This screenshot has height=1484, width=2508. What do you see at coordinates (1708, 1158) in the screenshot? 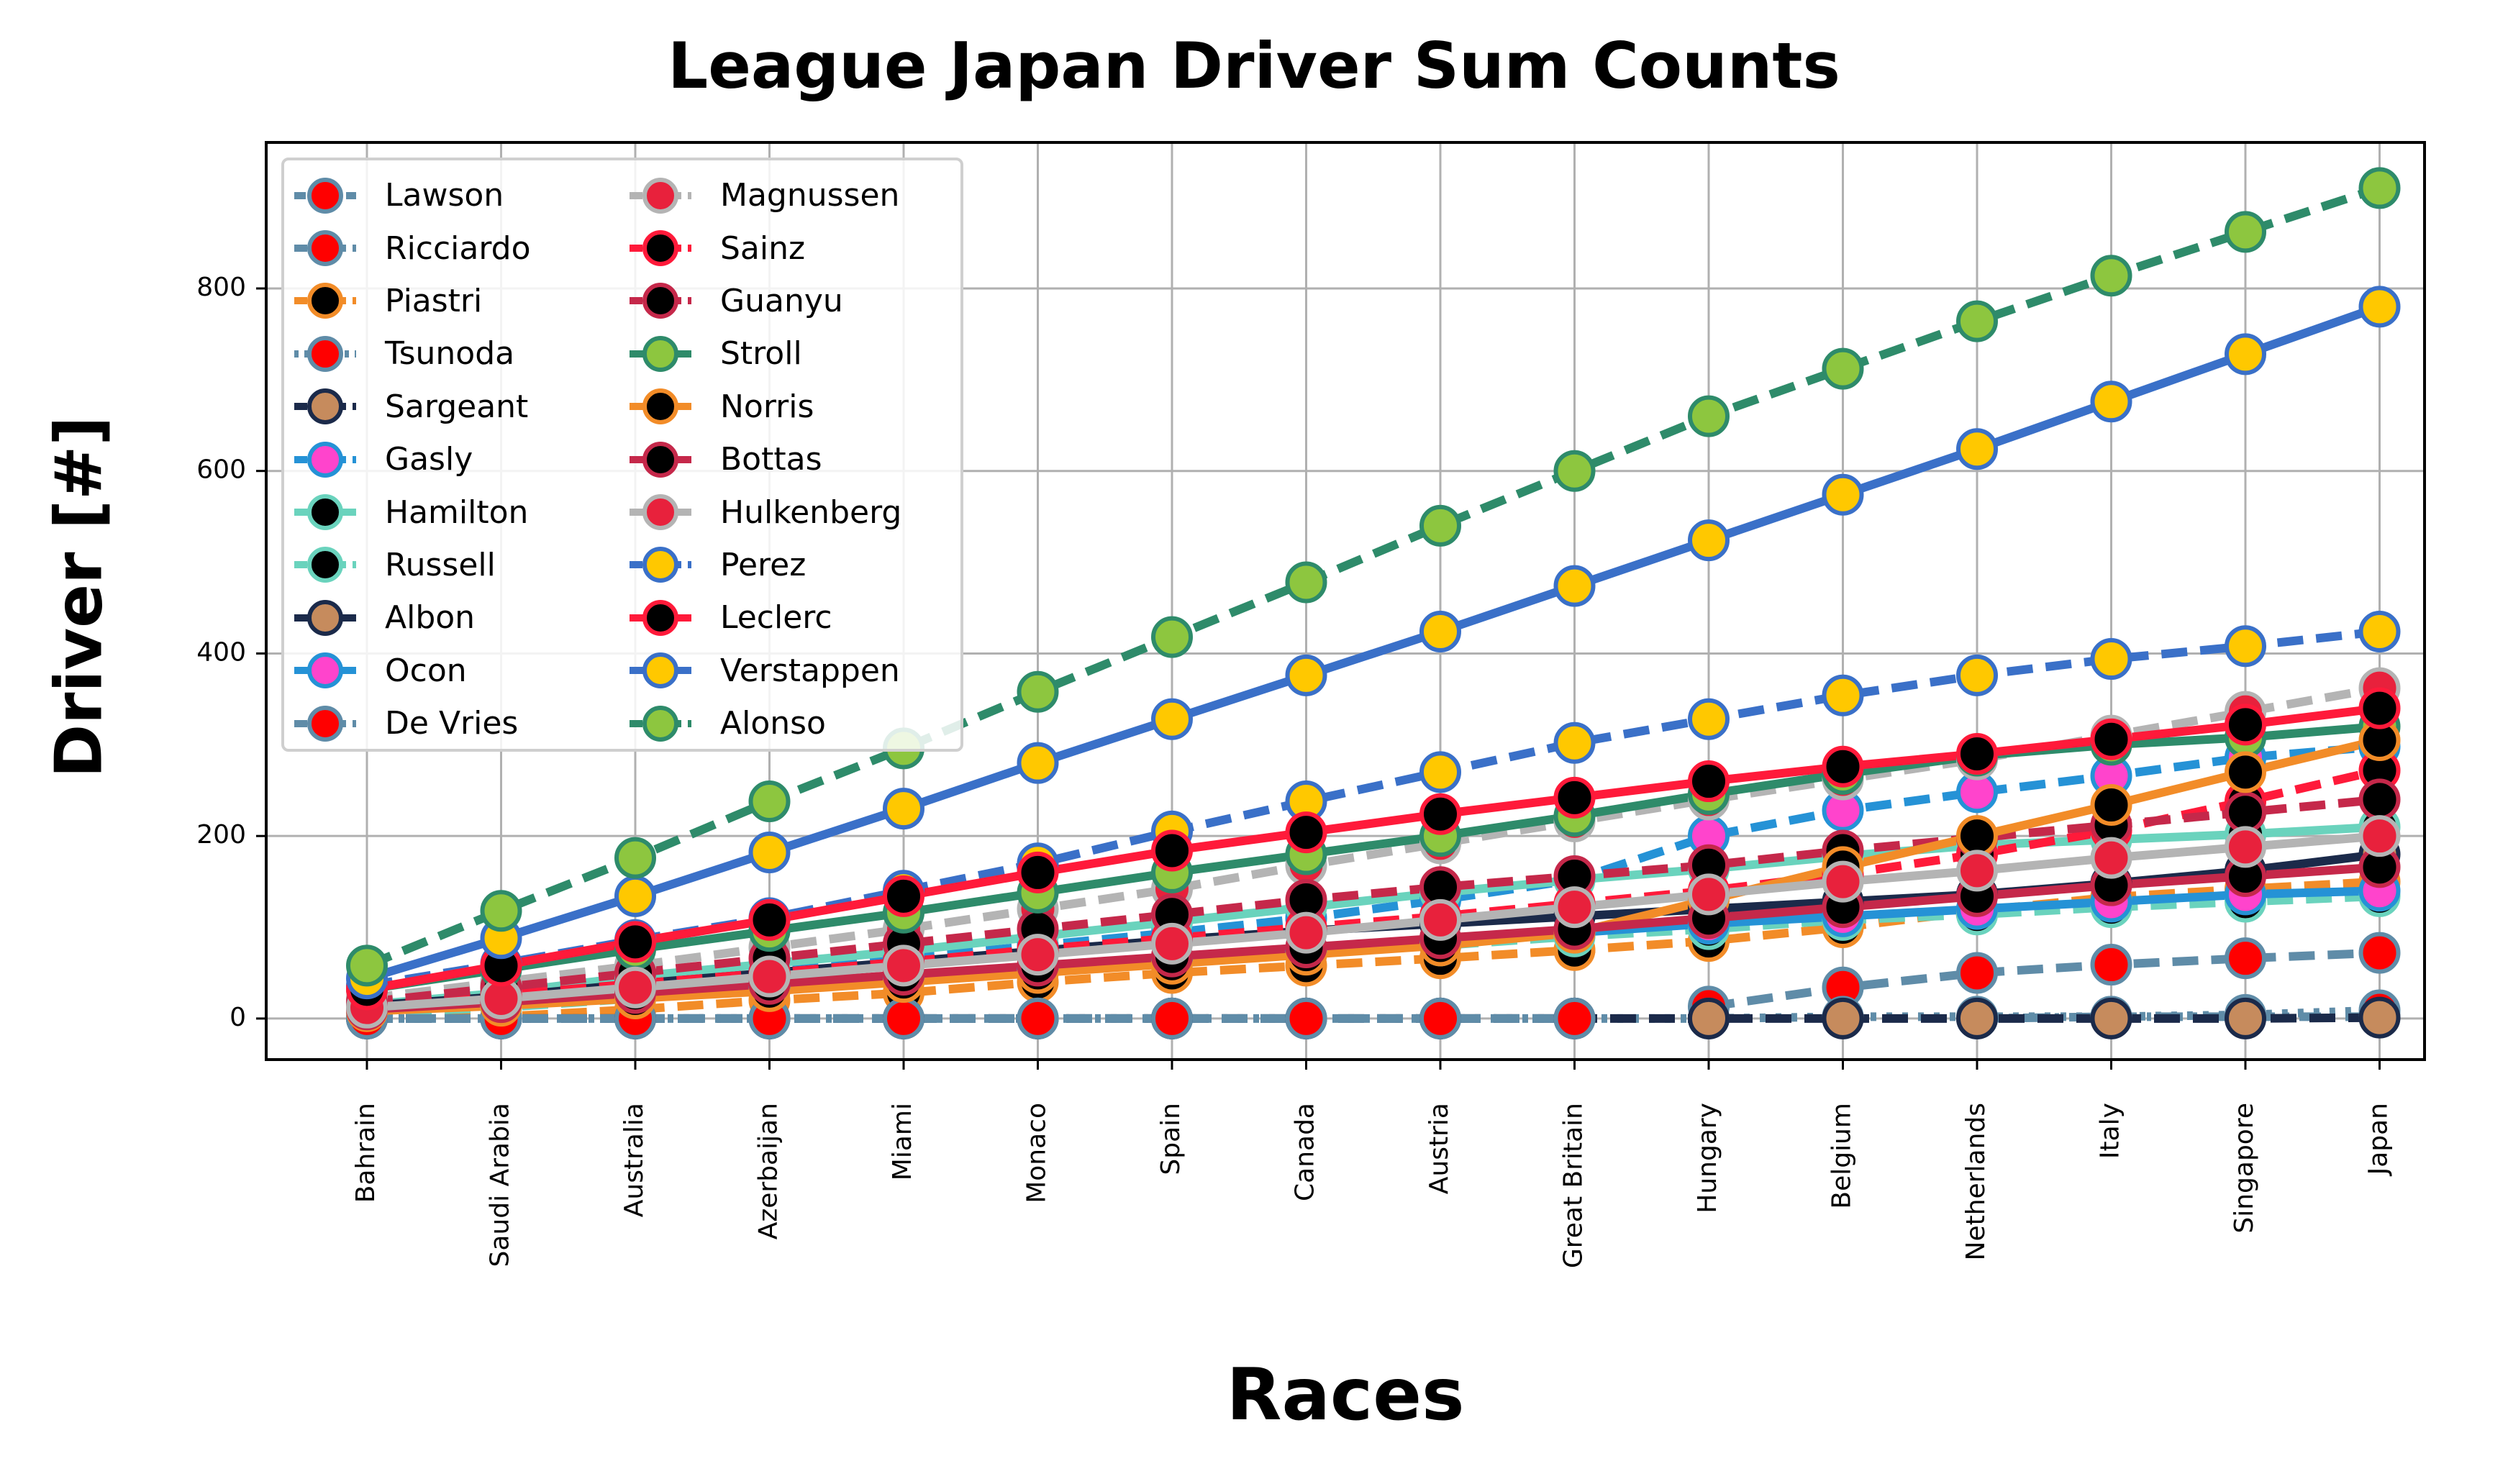
I see `x-tick-label: Hungary` at bounding box center [1708, 1158].